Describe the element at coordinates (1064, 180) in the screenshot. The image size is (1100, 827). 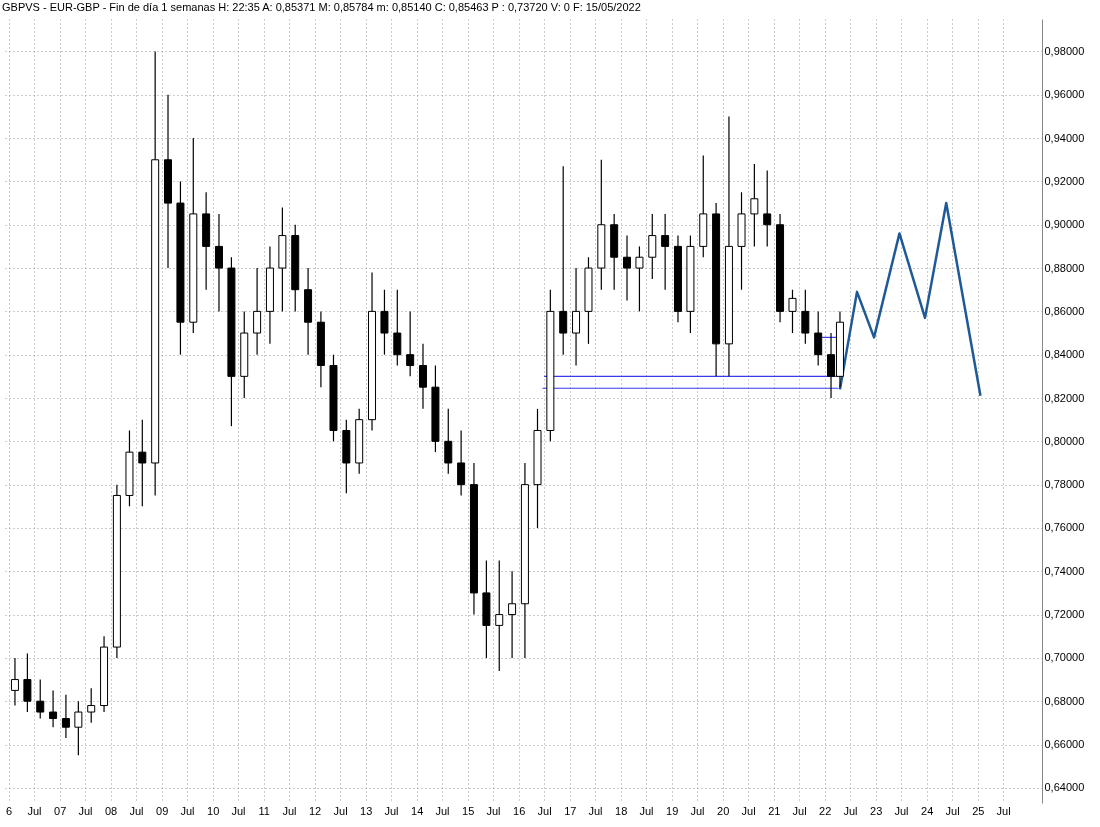
I see `y-tick-label: 0,92000` at that location.